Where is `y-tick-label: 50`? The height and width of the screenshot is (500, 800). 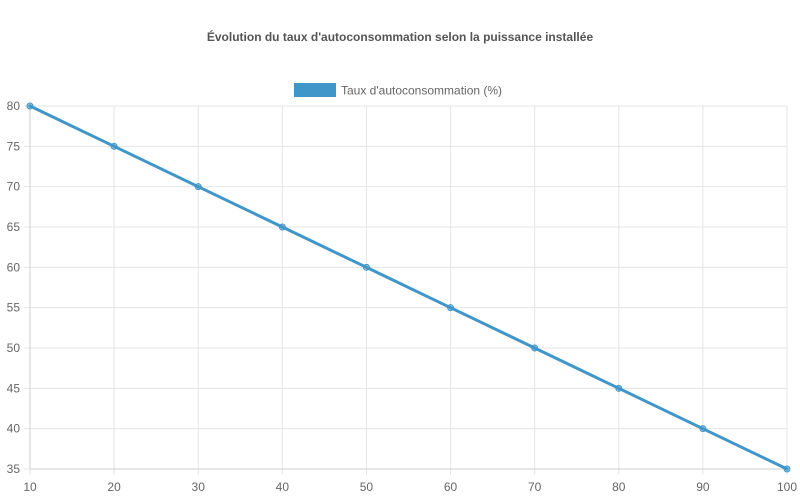 y-tick-label: 50 is located at coordinates (14, 348).